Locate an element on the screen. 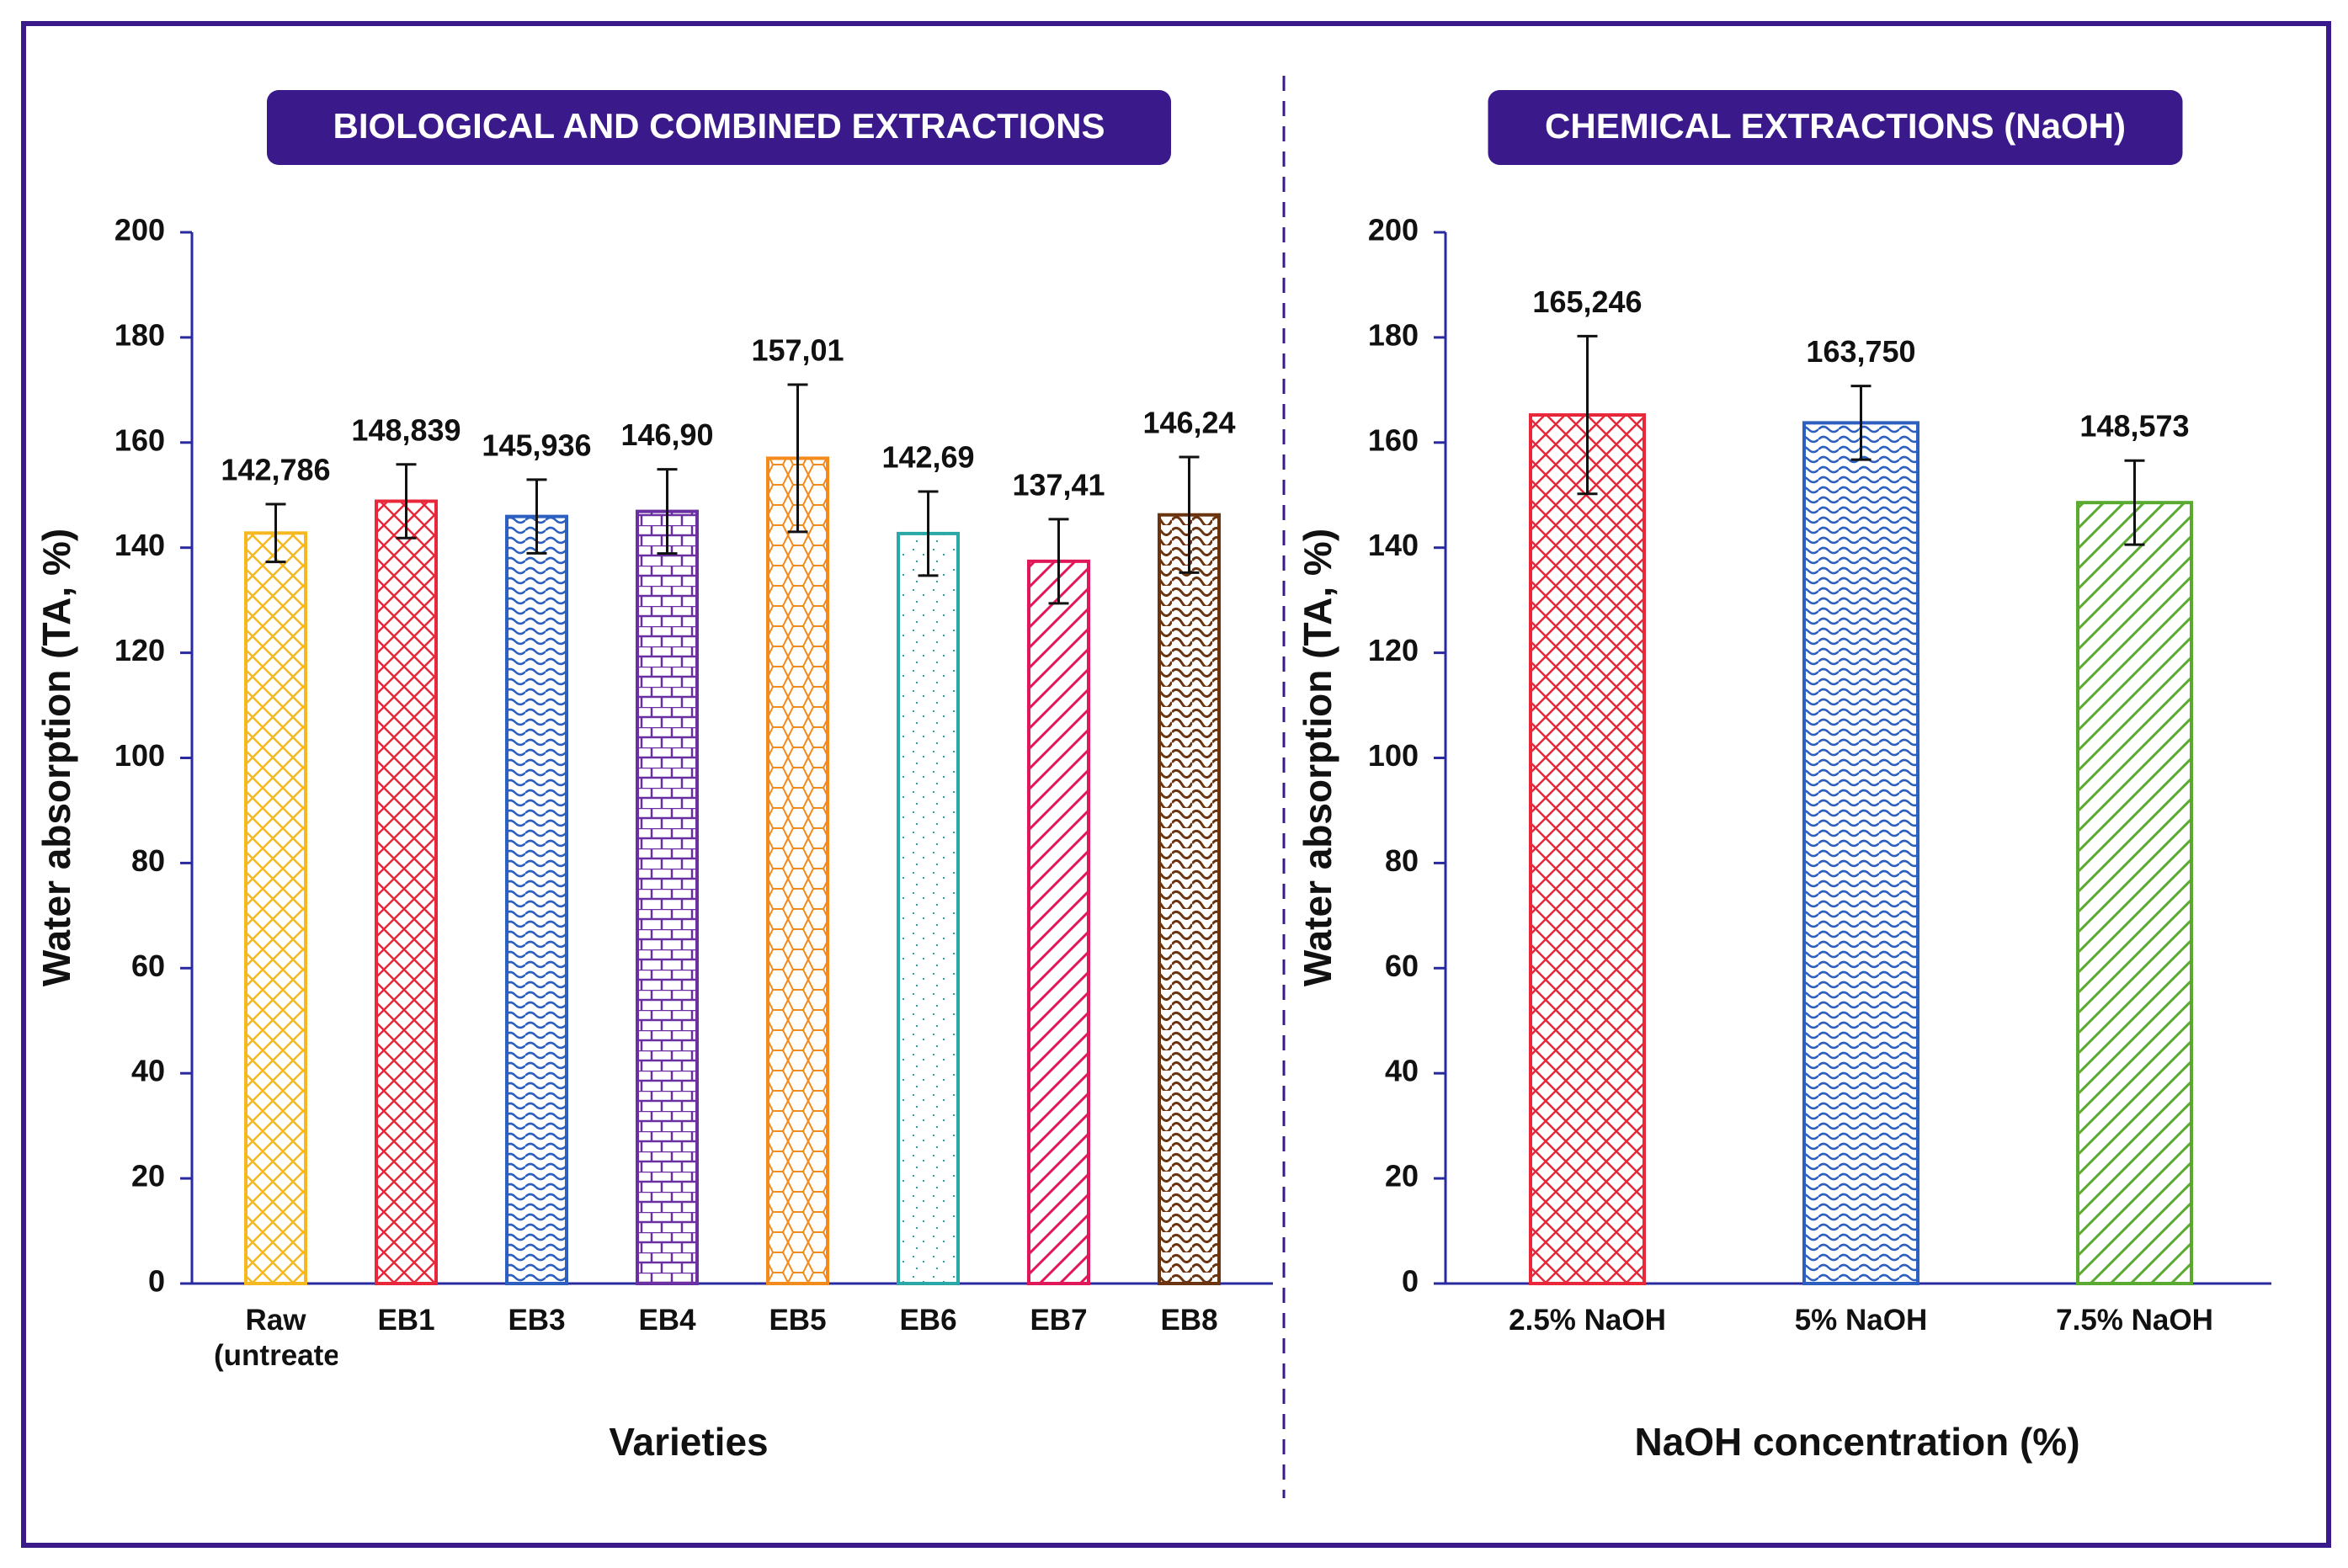  x-tick-label-box: 5% NaOH is located at coordinates (1861, 1320).